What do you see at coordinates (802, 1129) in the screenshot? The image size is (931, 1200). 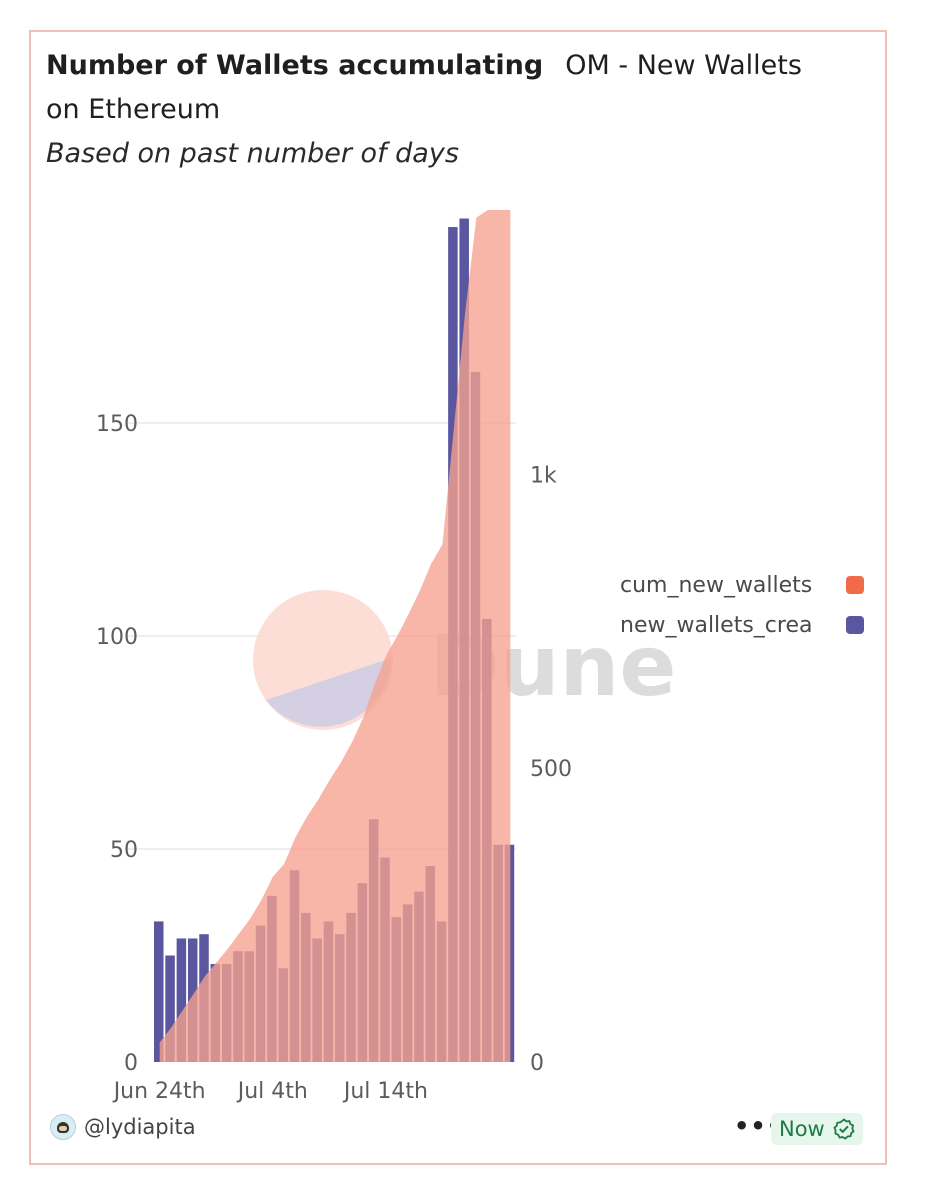 I see `status-label: Now` at bounding box center [802, 1129].